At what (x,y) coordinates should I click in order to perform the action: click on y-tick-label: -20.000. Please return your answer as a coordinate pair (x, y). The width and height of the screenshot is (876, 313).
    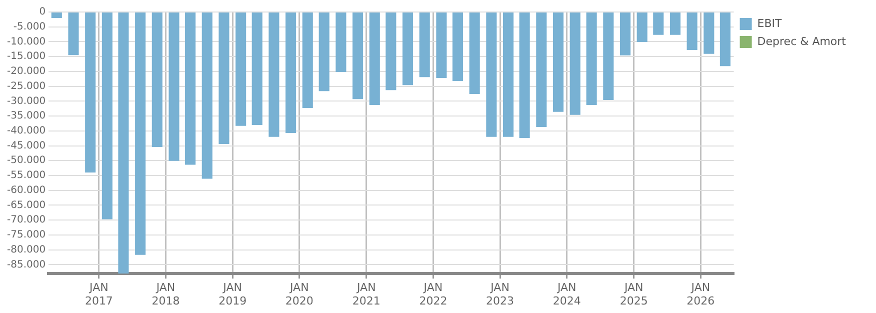
    Looking at the image, I should click on (26, 72).